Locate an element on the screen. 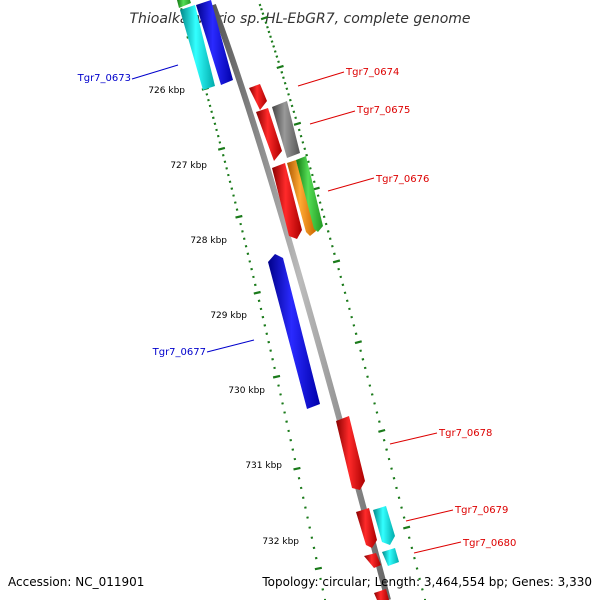 The width and height of the screenshot is (600, 600). gene-label: Tgr7_0676 is located at coordinates (402, 179).